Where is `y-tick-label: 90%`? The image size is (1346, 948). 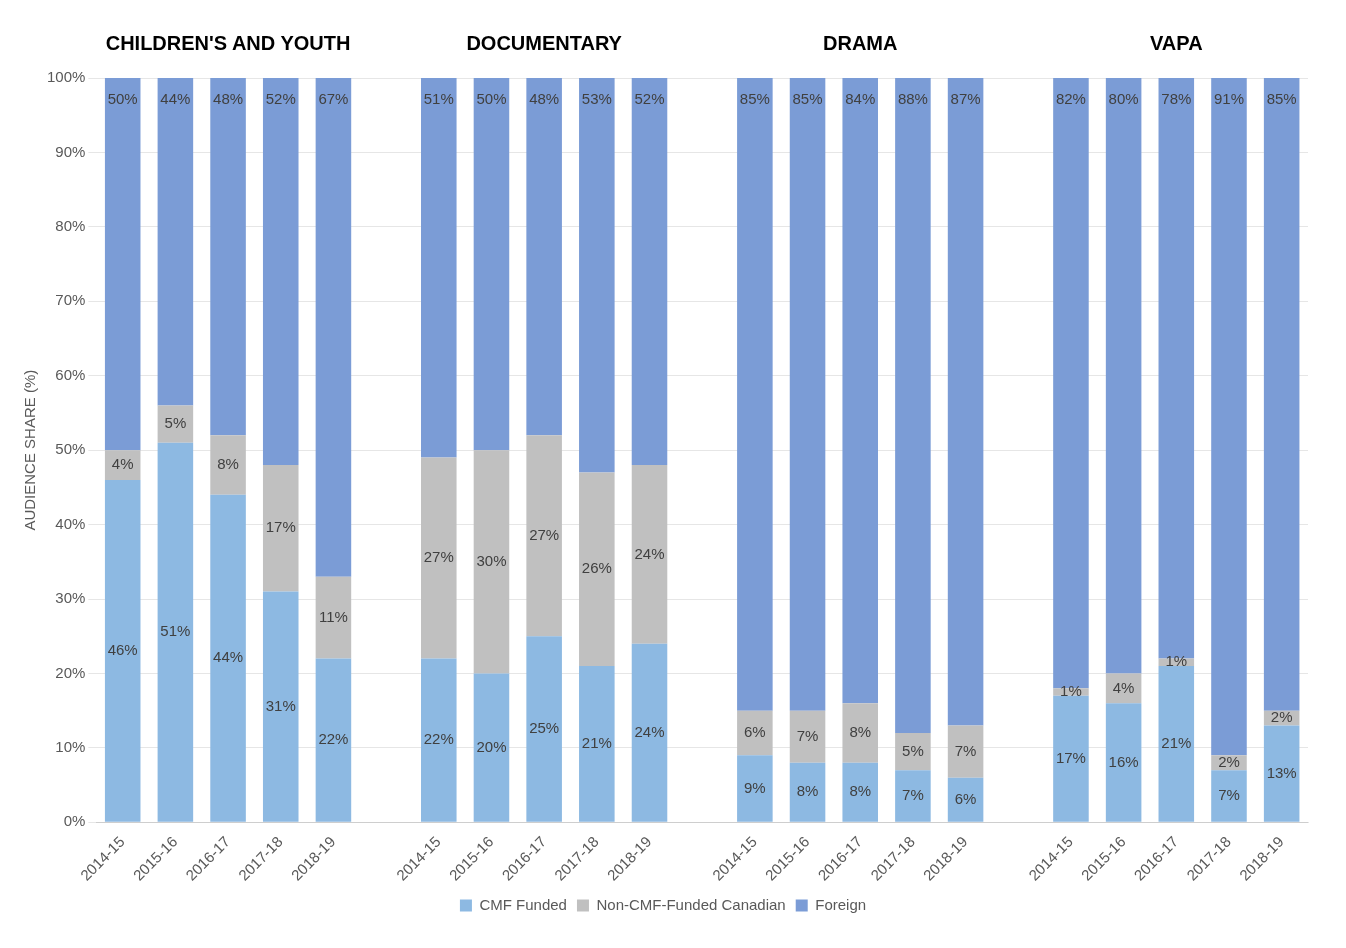
y-tick-label: 90% is located at coordinates (70, 151).